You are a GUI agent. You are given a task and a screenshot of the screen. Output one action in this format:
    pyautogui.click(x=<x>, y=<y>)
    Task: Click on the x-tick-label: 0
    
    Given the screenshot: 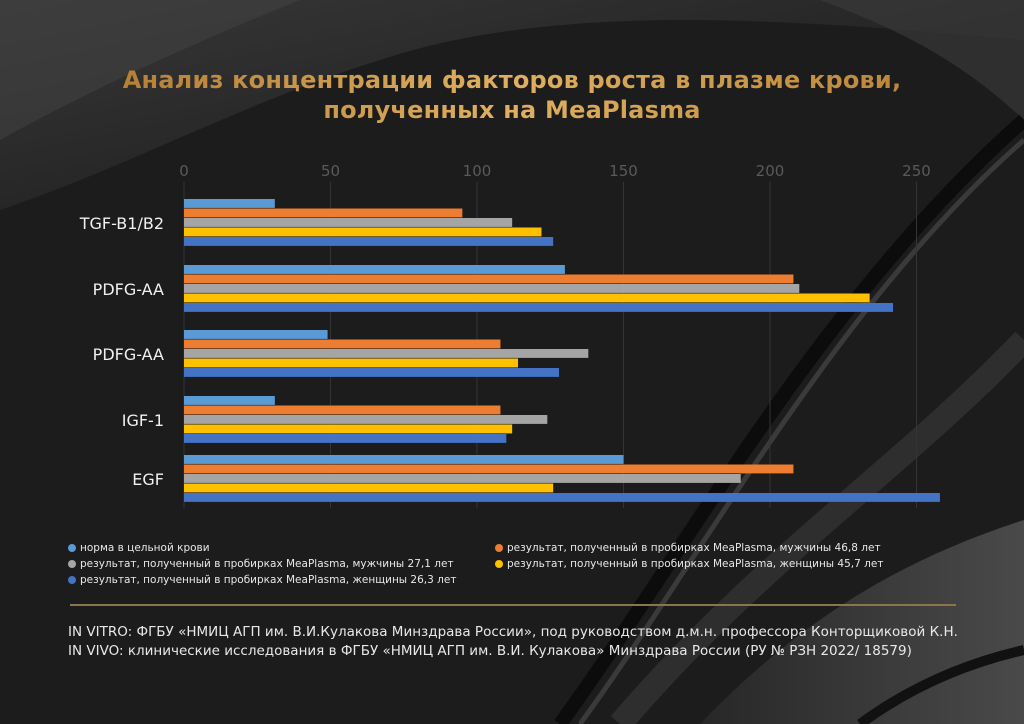 What is the action you would take?
    pyautogui.click(x=184, y=171)
    